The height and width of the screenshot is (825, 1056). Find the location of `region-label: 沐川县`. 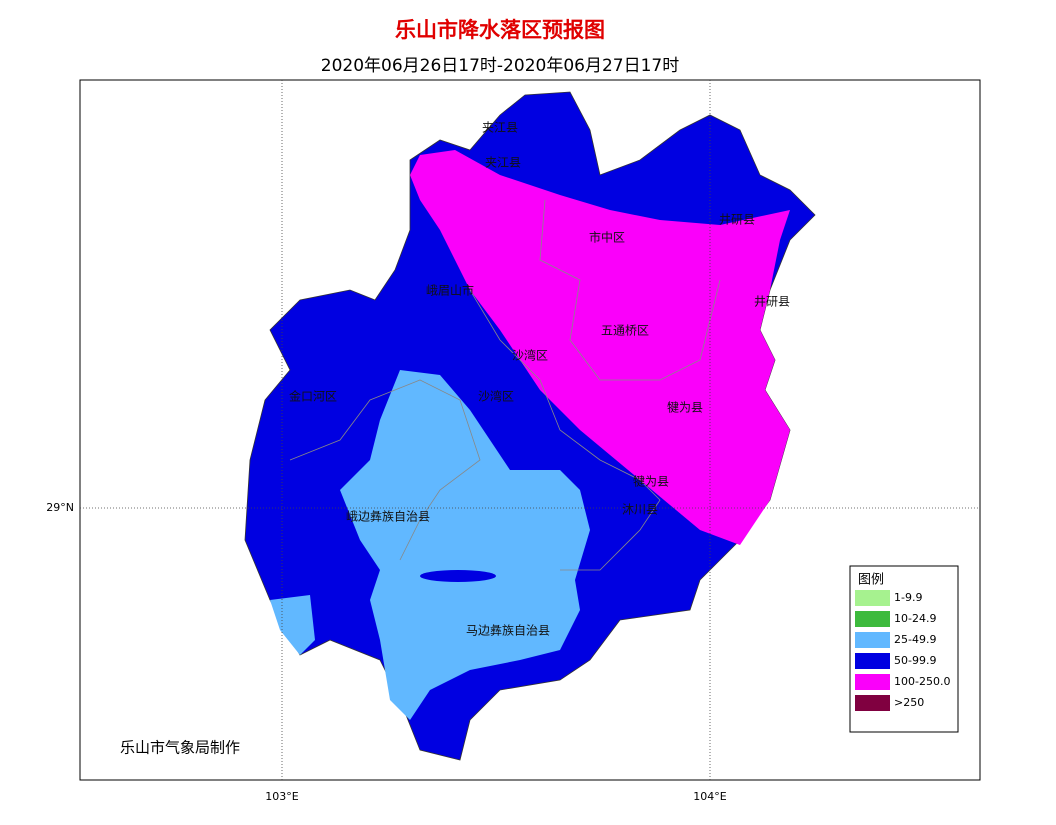

region-label: 沐川县 is located at coordinates (640, 510).